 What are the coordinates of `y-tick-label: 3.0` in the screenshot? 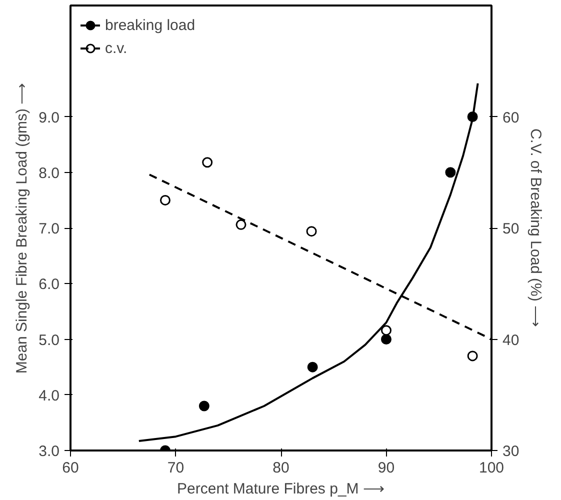 It's located at (49, 451).